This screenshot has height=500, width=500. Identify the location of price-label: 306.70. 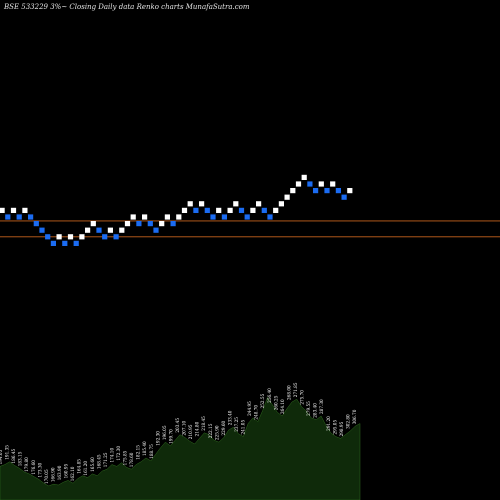
(354, 416).